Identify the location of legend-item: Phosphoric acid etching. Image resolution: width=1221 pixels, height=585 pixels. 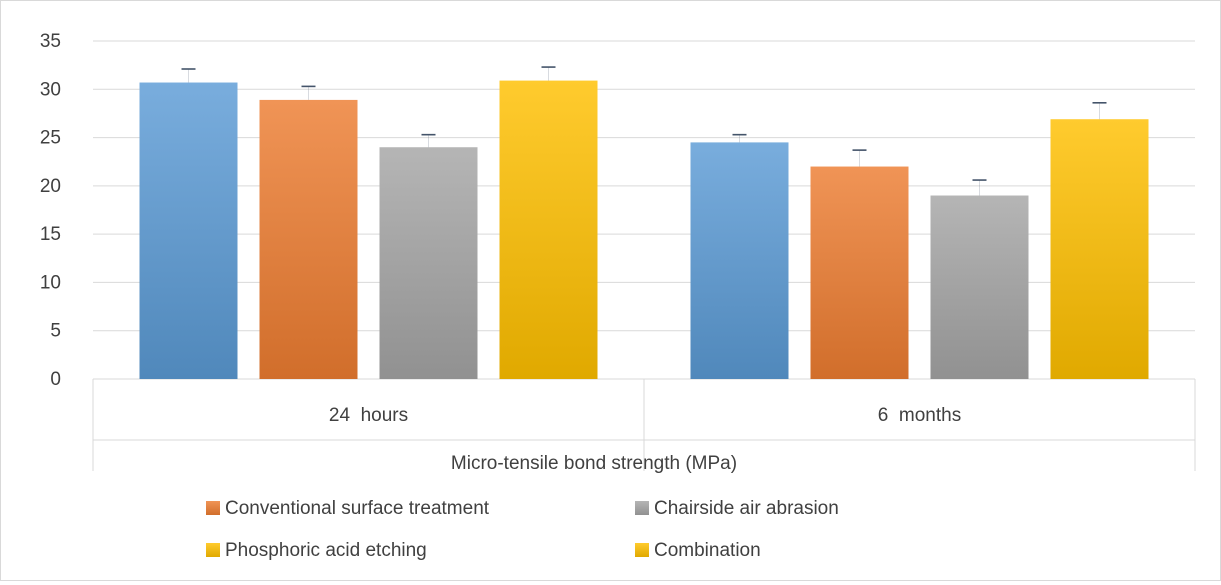
(316, 550).